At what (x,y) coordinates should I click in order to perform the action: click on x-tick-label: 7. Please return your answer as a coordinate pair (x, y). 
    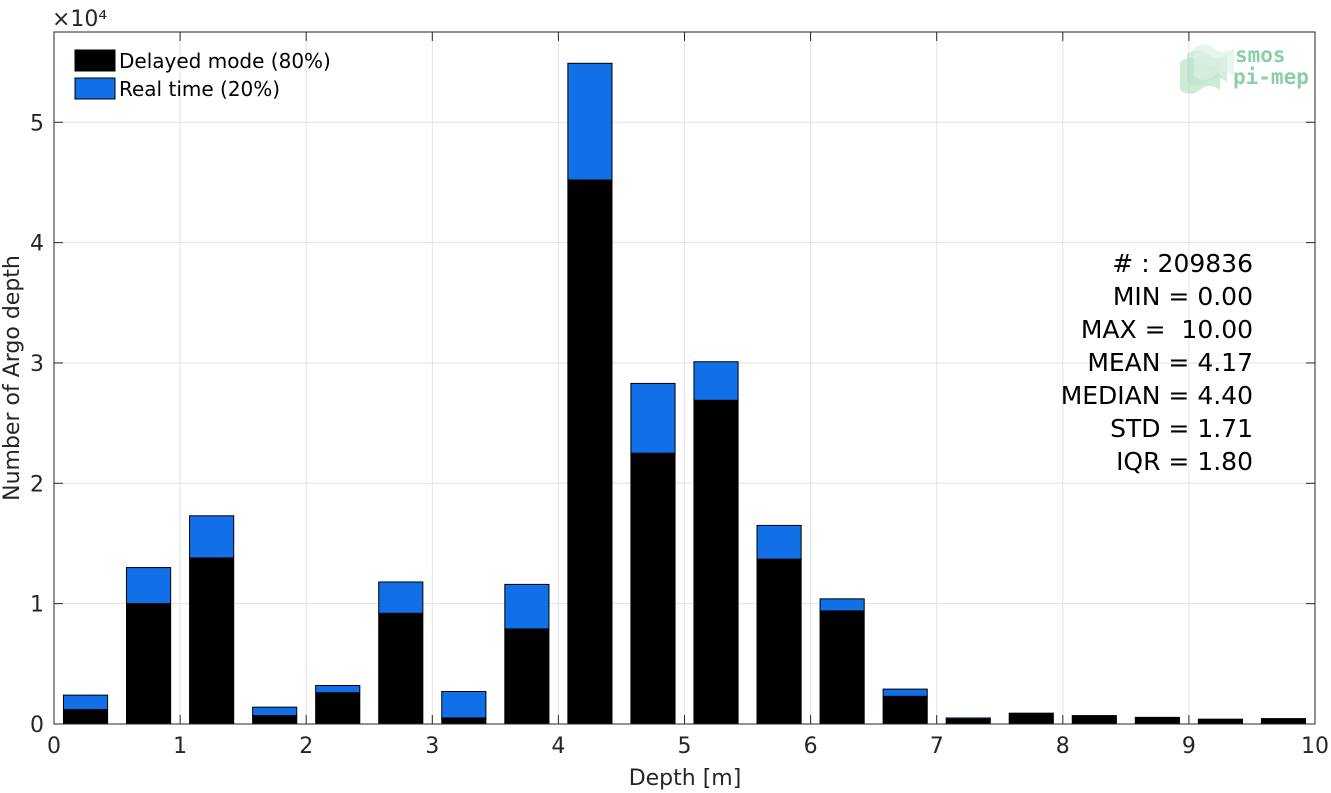
    Looking at the image, I should click on (937, 746).